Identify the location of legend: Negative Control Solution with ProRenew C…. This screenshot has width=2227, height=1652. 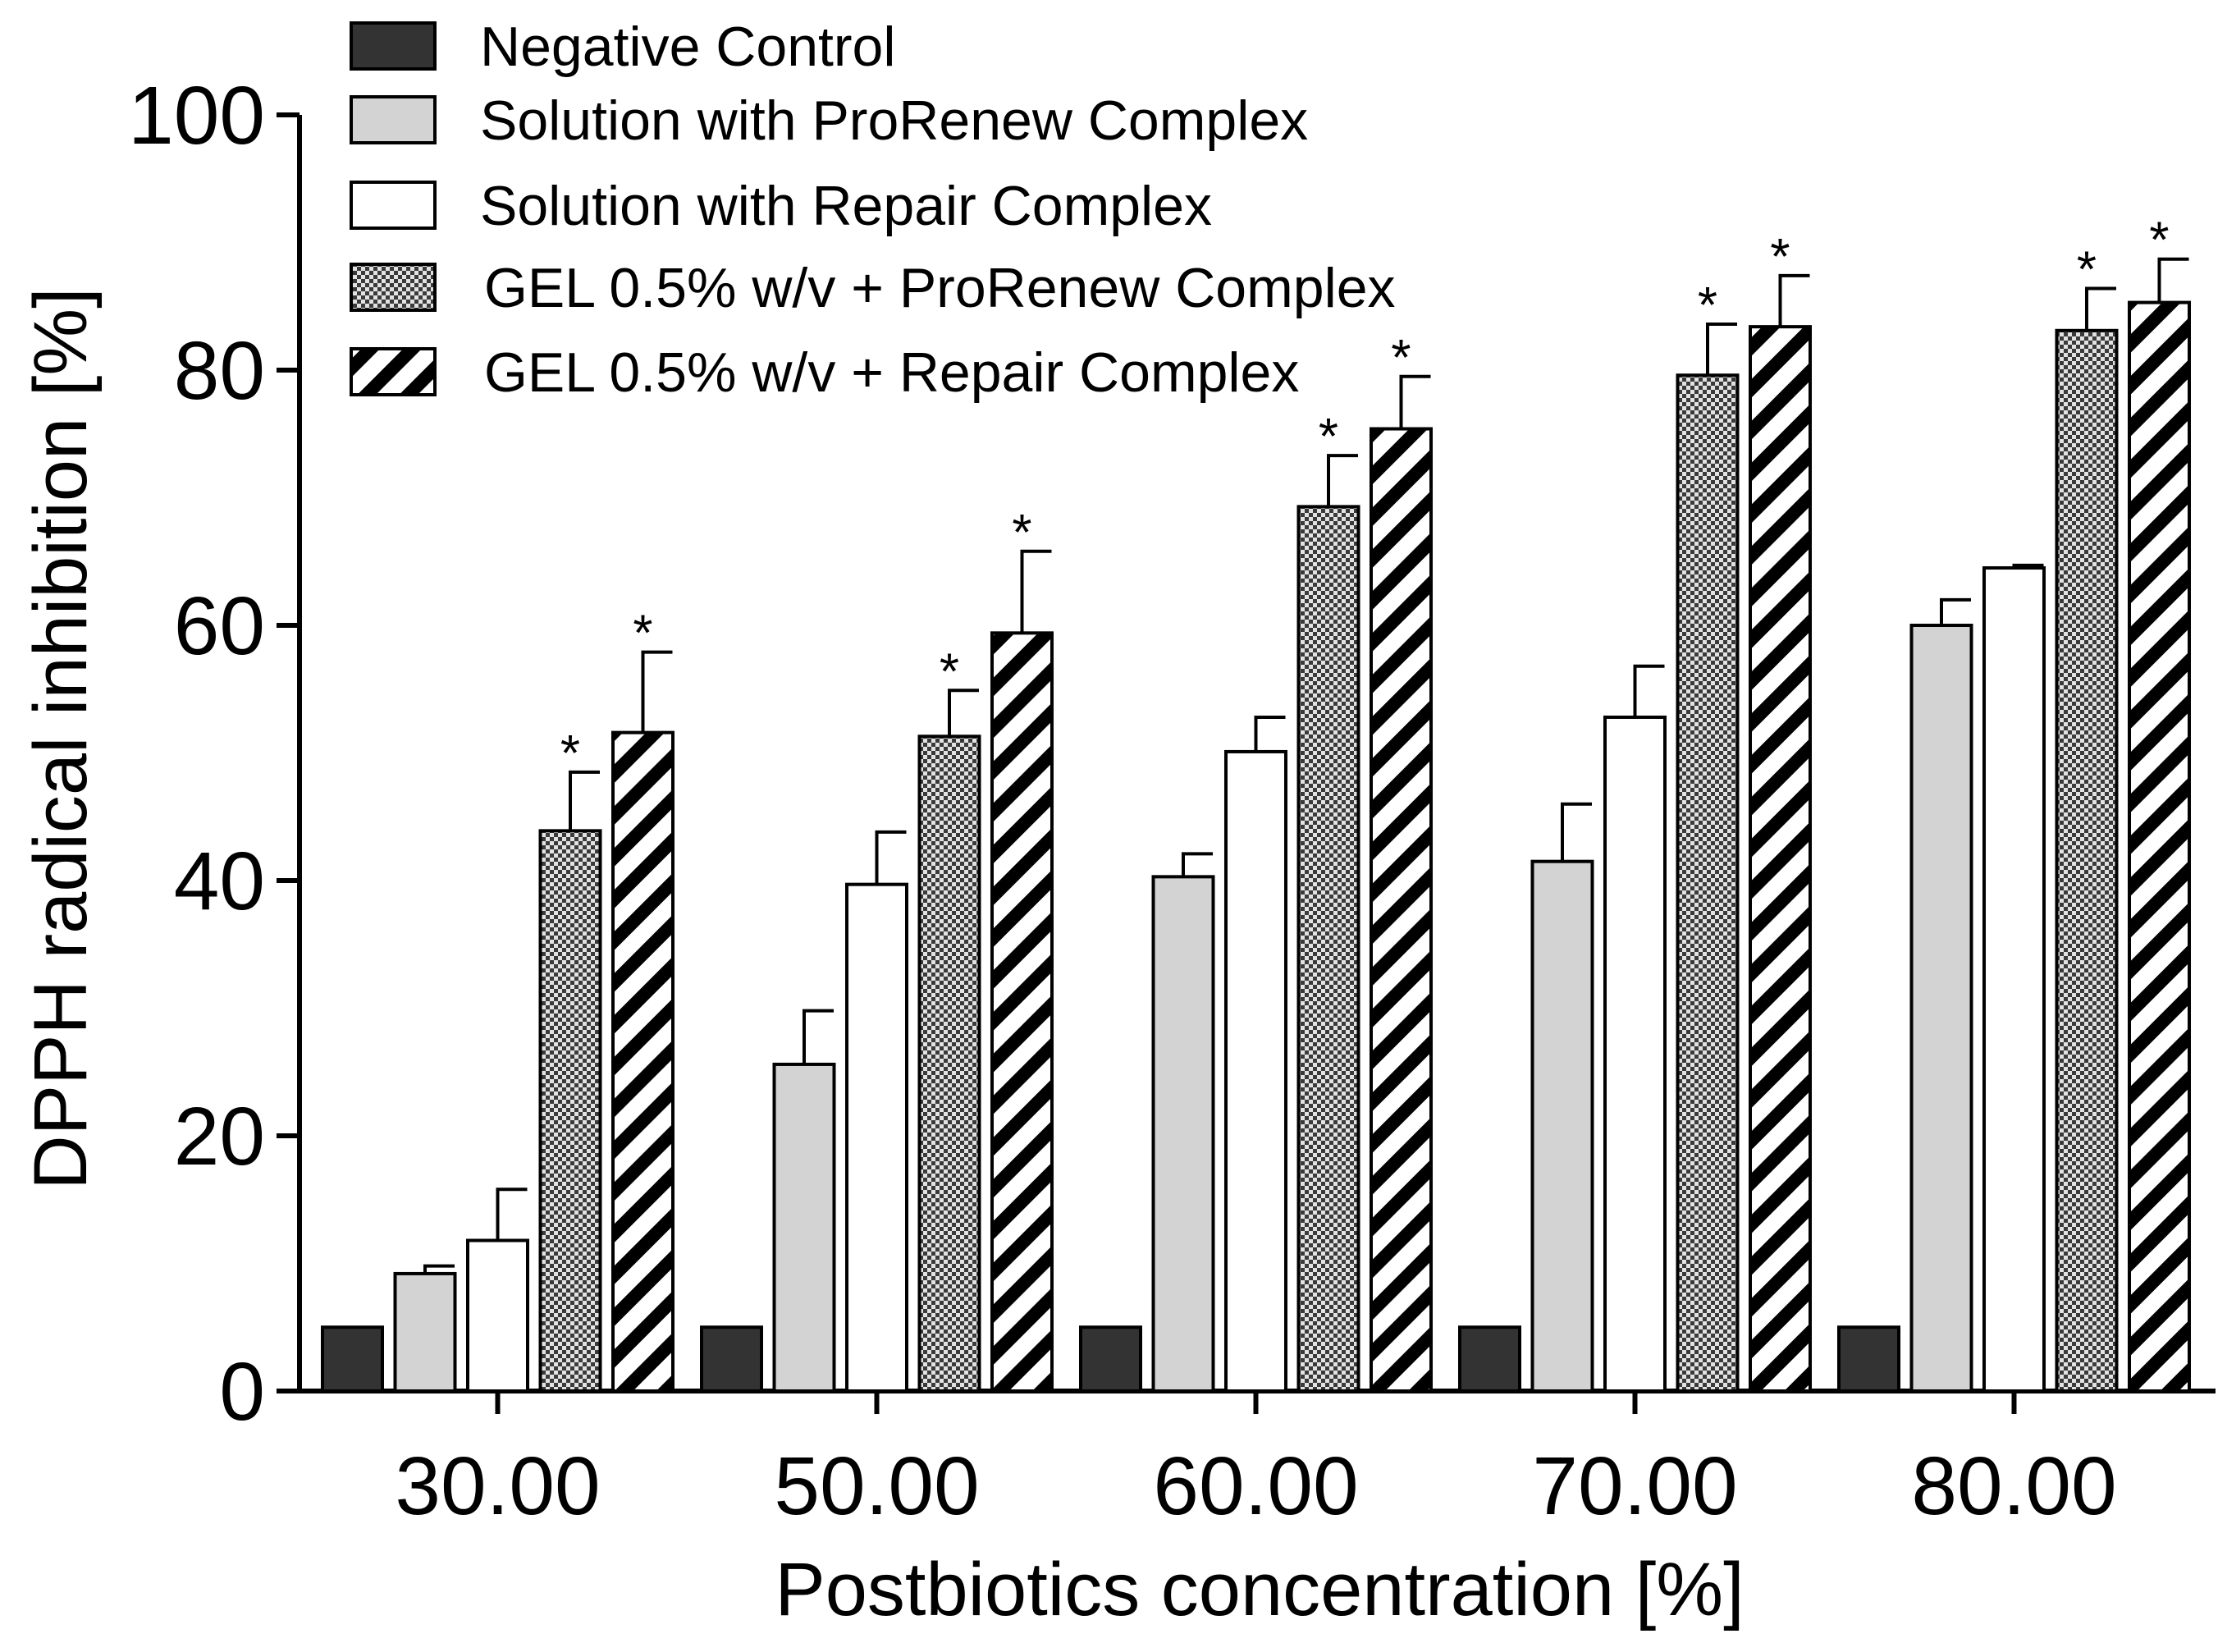
(873, 210).